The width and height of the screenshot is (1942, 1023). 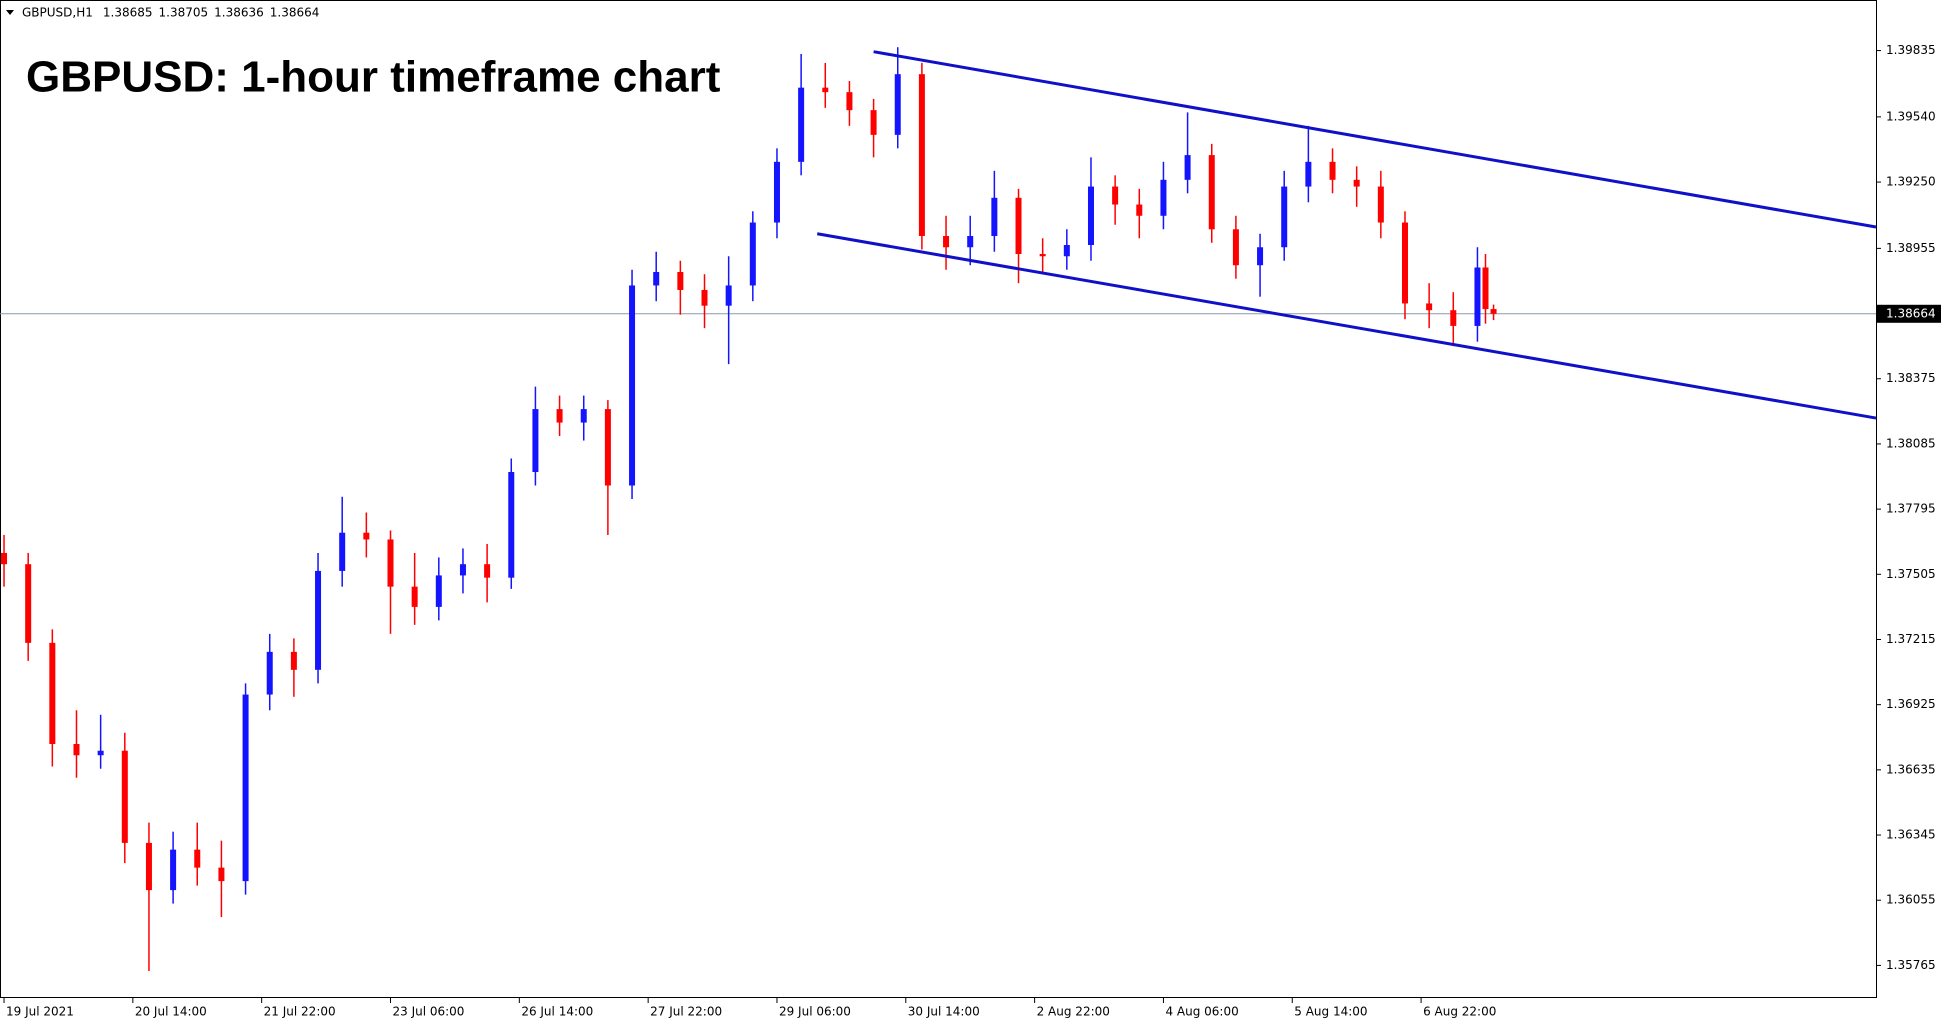 What do you see at coordinates (1911, 900) in the screenshot?
I see `y-tick-label: 1.36055` at bounding box center [1911, 900].